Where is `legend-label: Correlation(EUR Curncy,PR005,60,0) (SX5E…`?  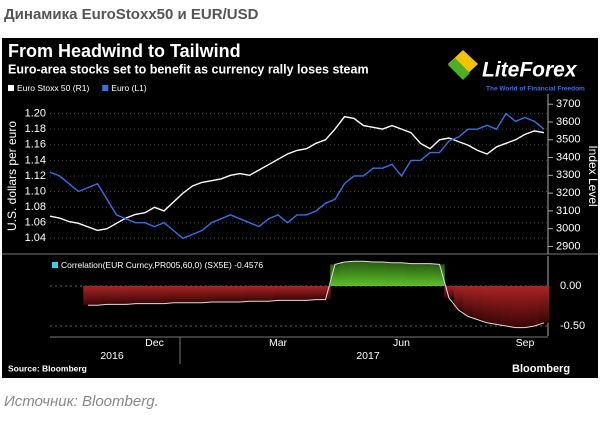
legend-label: Correlation(EUR Curncy,PR005,60,0) (SX5E… is located at coordinates (162, 265).